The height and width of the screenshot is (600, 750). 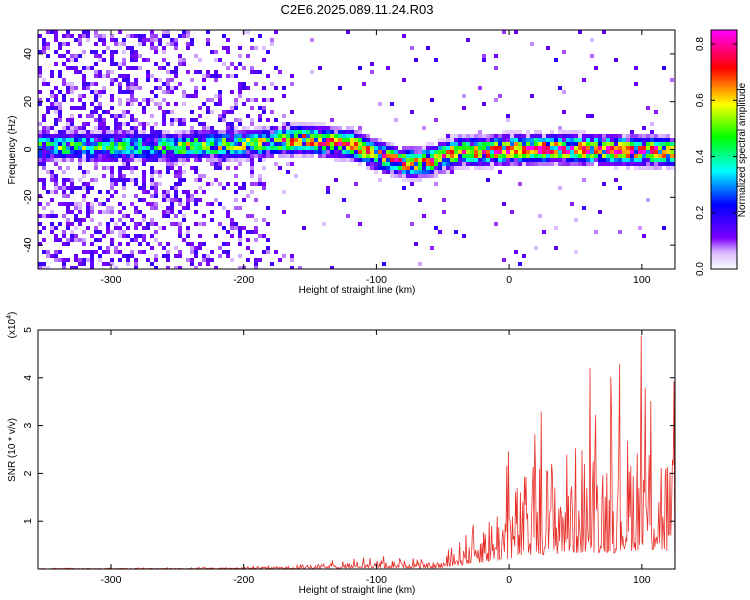 I want to click on svg-text: (x104), so click(x=12, y=325).